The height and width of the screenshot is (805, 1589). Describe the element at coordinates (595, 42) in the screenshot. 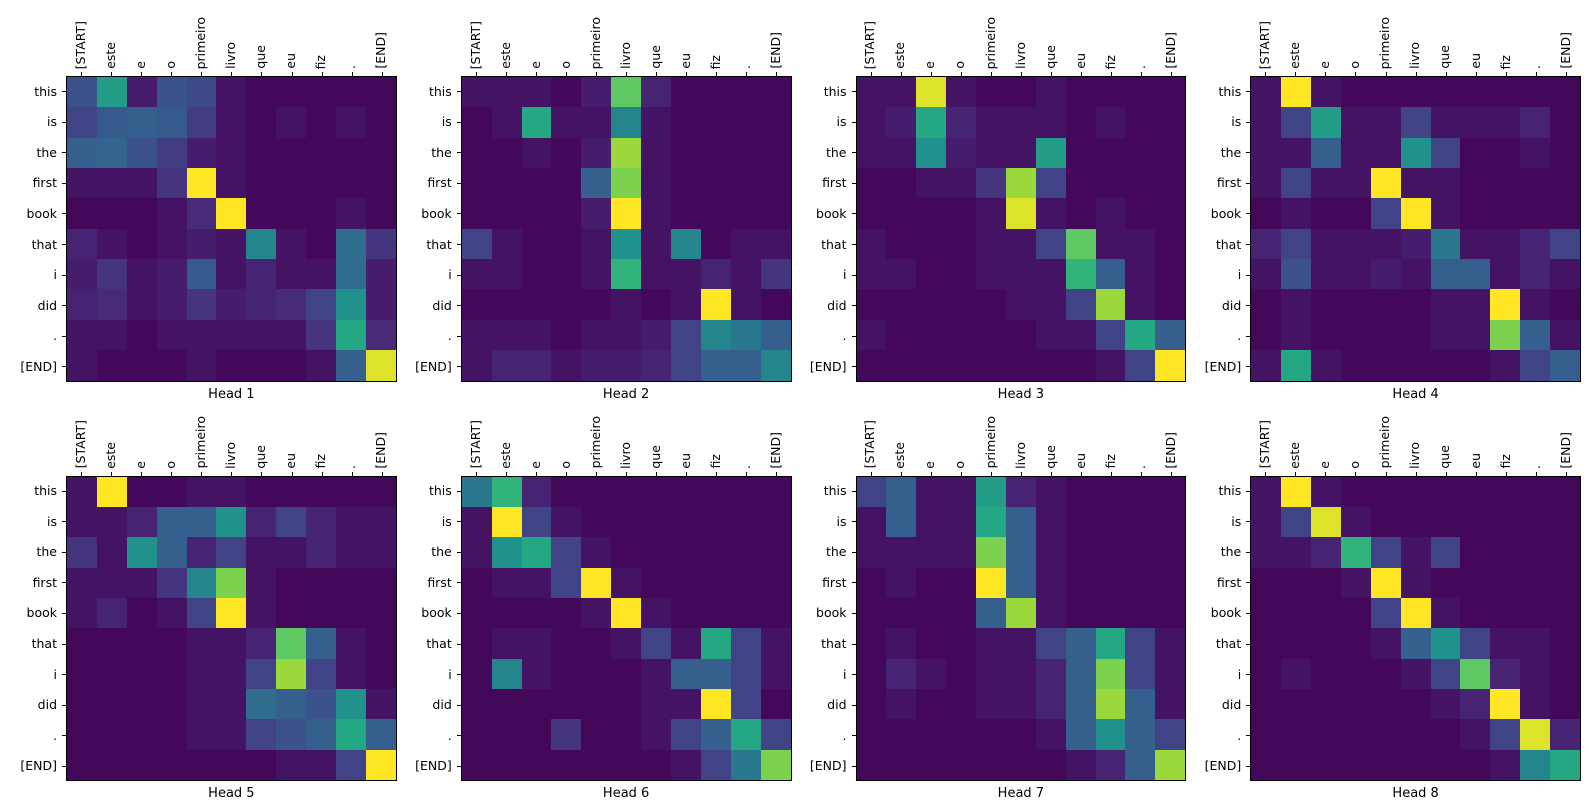

I see `x-tick-label: primeiro` at that location.